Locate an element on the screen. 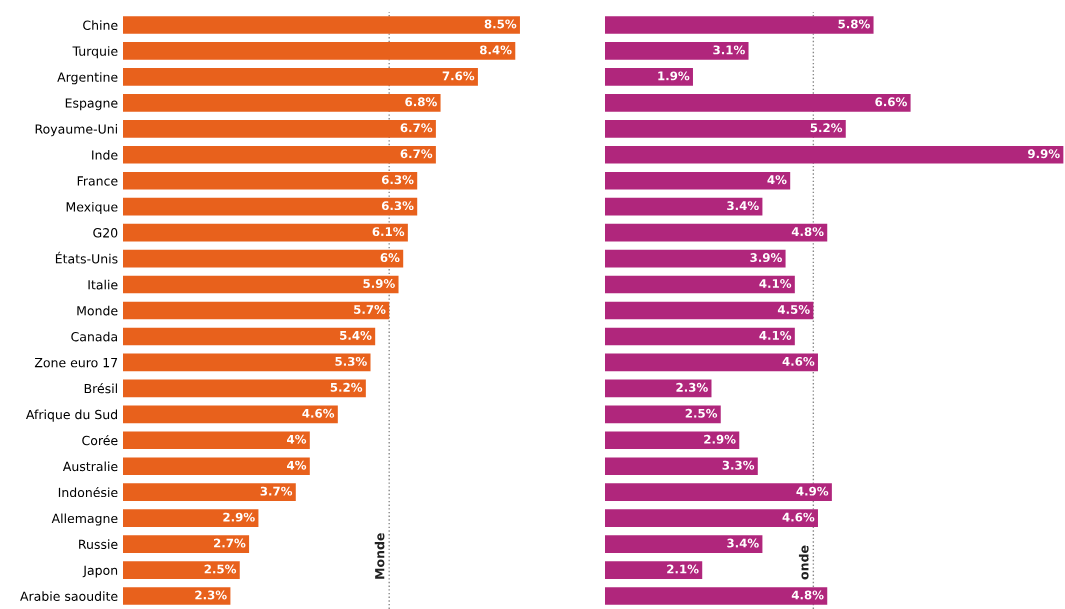 This screenshot has width=1065, height=609. y-tick-label: Argentine is located at coordinates (87, 78).